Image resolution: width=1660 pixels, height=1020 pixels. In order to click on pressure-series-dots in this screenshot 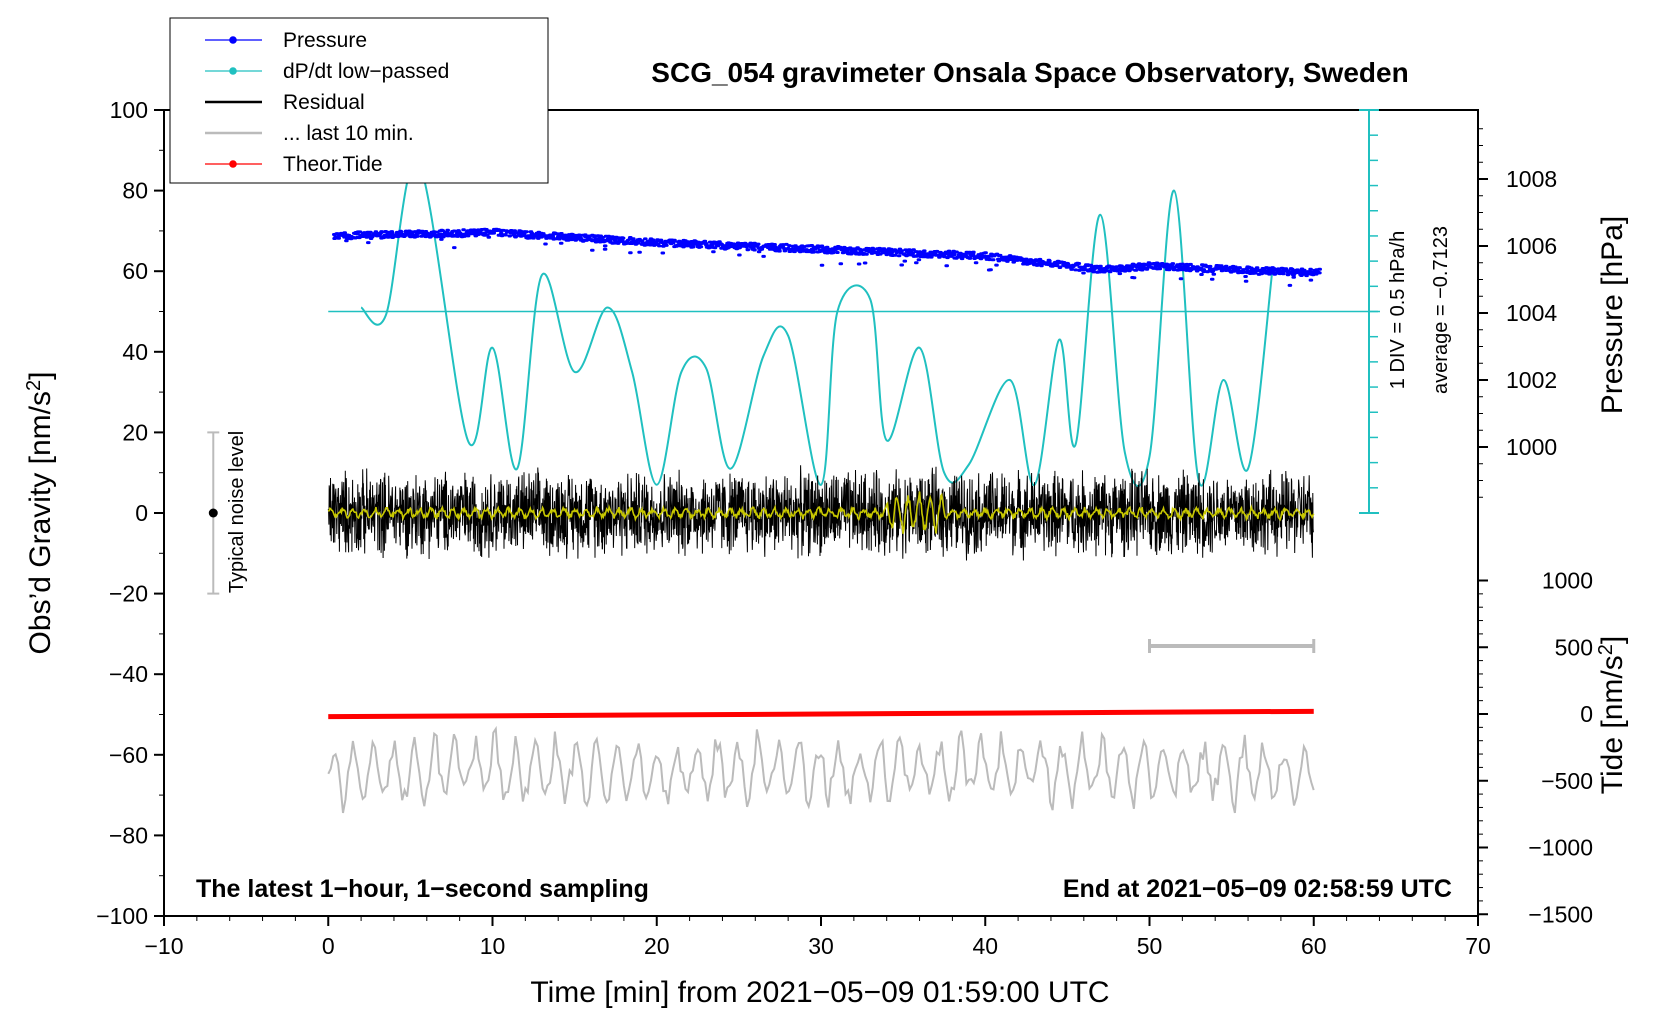, I will do `click(827, 257)`.